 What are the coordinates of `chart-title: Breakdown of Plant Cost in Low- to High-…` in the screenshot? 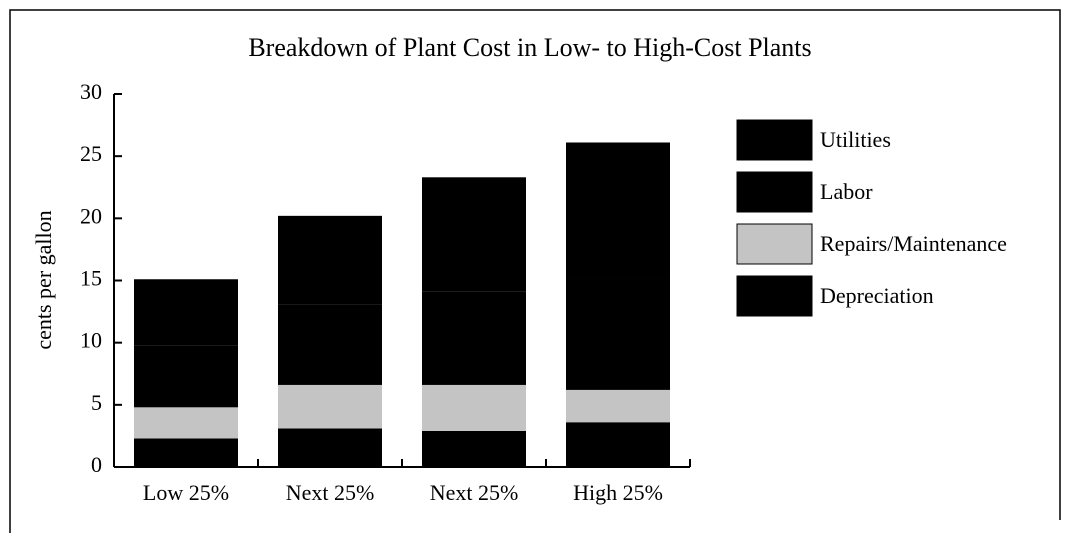 It's located at (529, 47).